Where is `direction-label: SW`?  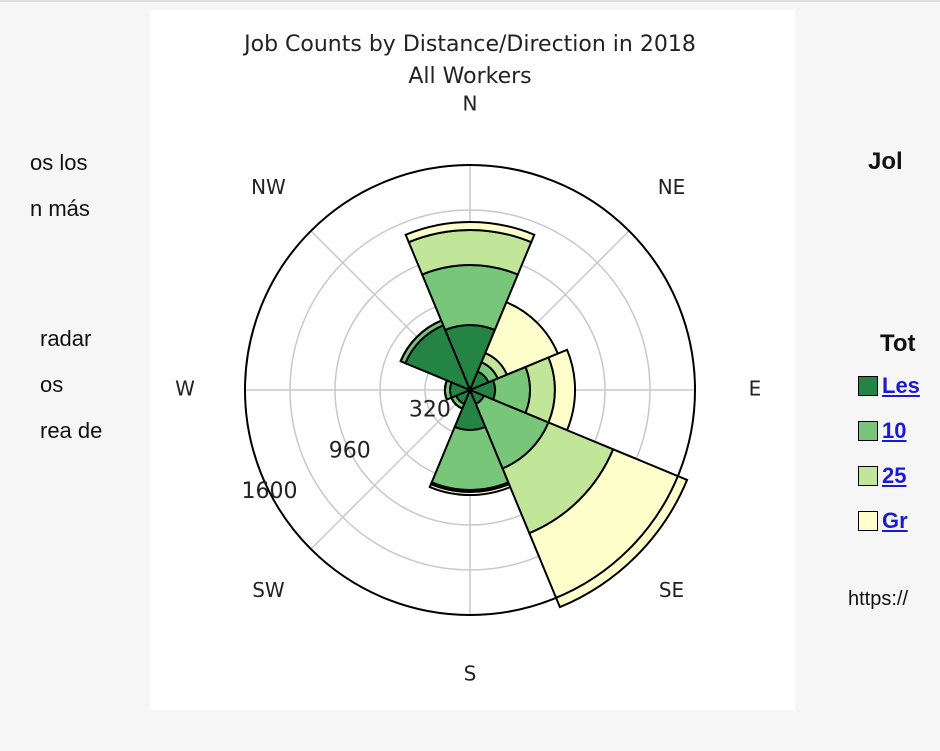
direction-label: SW is located at coordinates (268, 590).